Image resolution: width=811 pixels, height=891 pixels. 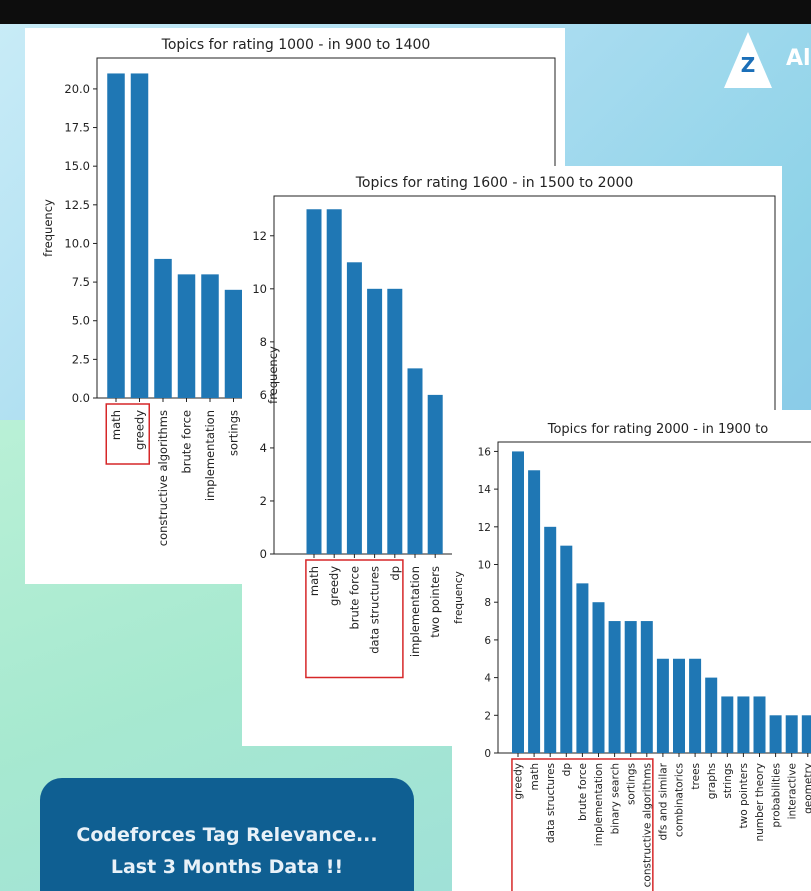 What do you see at coordinates (712, 781) in the screenshot?
I see `x-tick-label: graphs` at bounding box center [712, 781].